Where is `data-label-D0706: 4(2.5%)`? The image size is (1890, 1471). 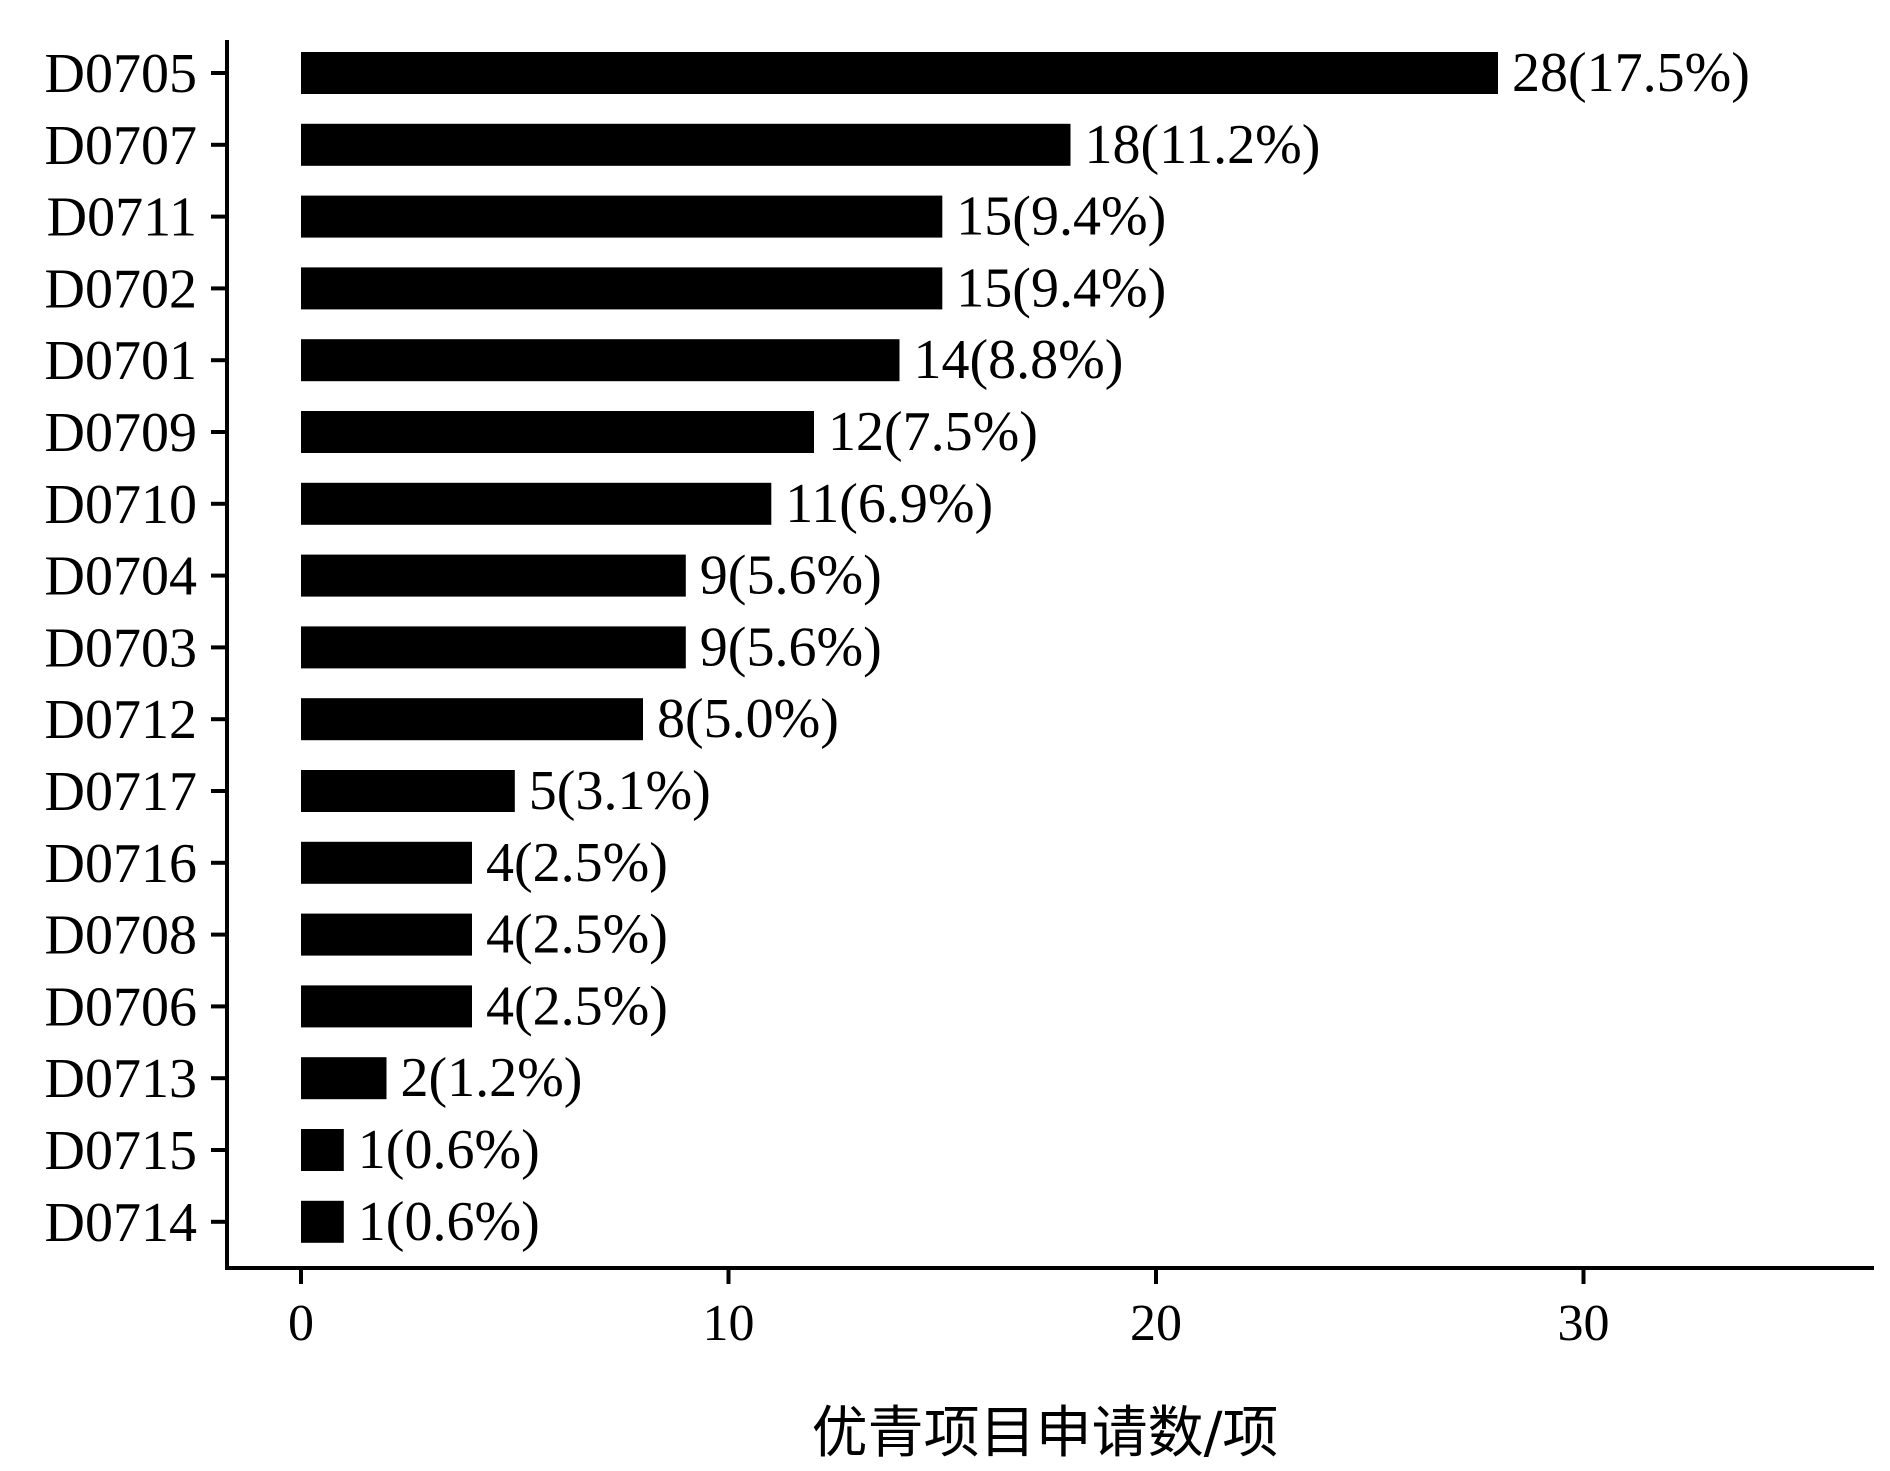 data-label-D0706: 4(2.5%) is located at coordinates (577, 1006).